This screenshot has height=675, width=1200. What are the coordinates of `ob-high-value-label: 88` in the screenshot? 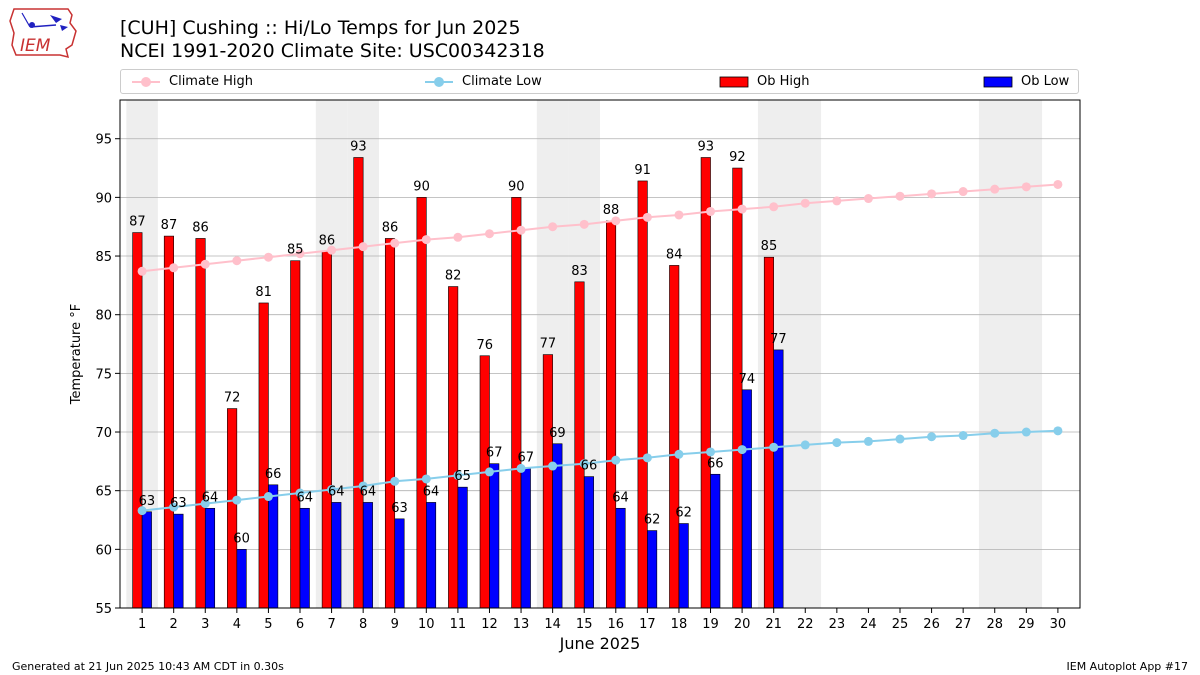 It's located at (611, 210).